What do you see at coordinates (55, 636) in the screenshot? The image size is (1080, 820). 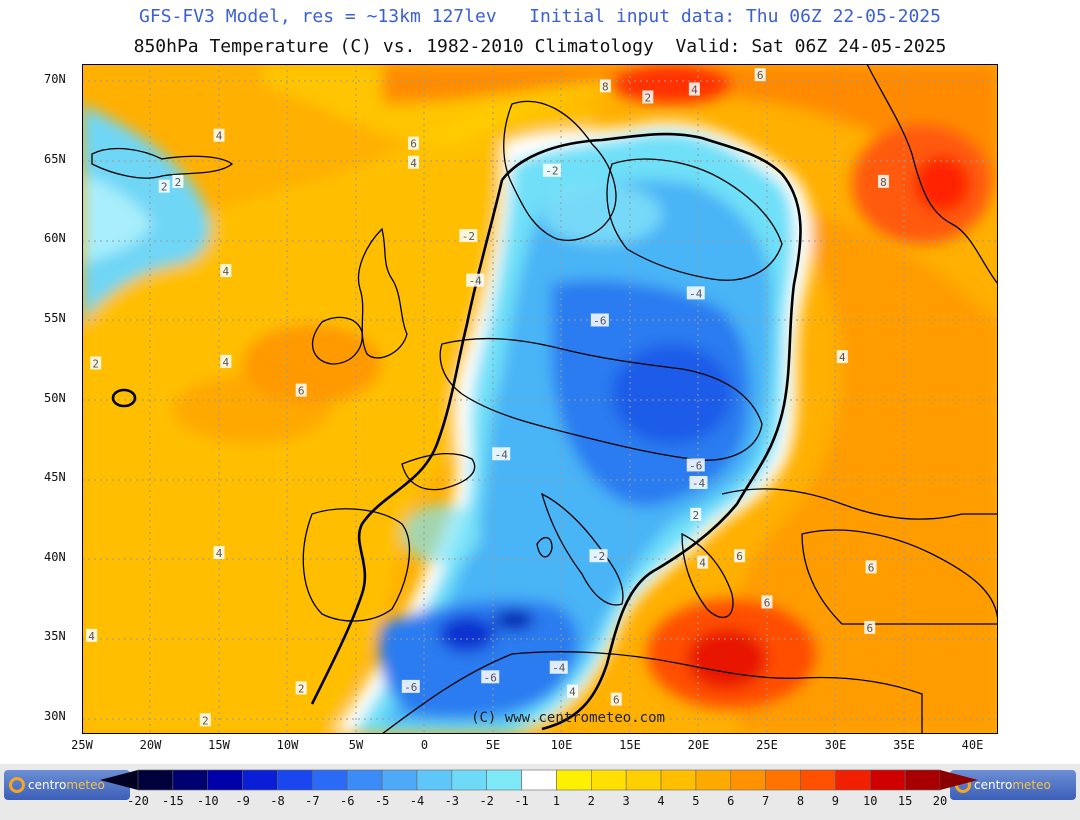 I see `latitude-label: 35N` at bounding box center [55, 636].